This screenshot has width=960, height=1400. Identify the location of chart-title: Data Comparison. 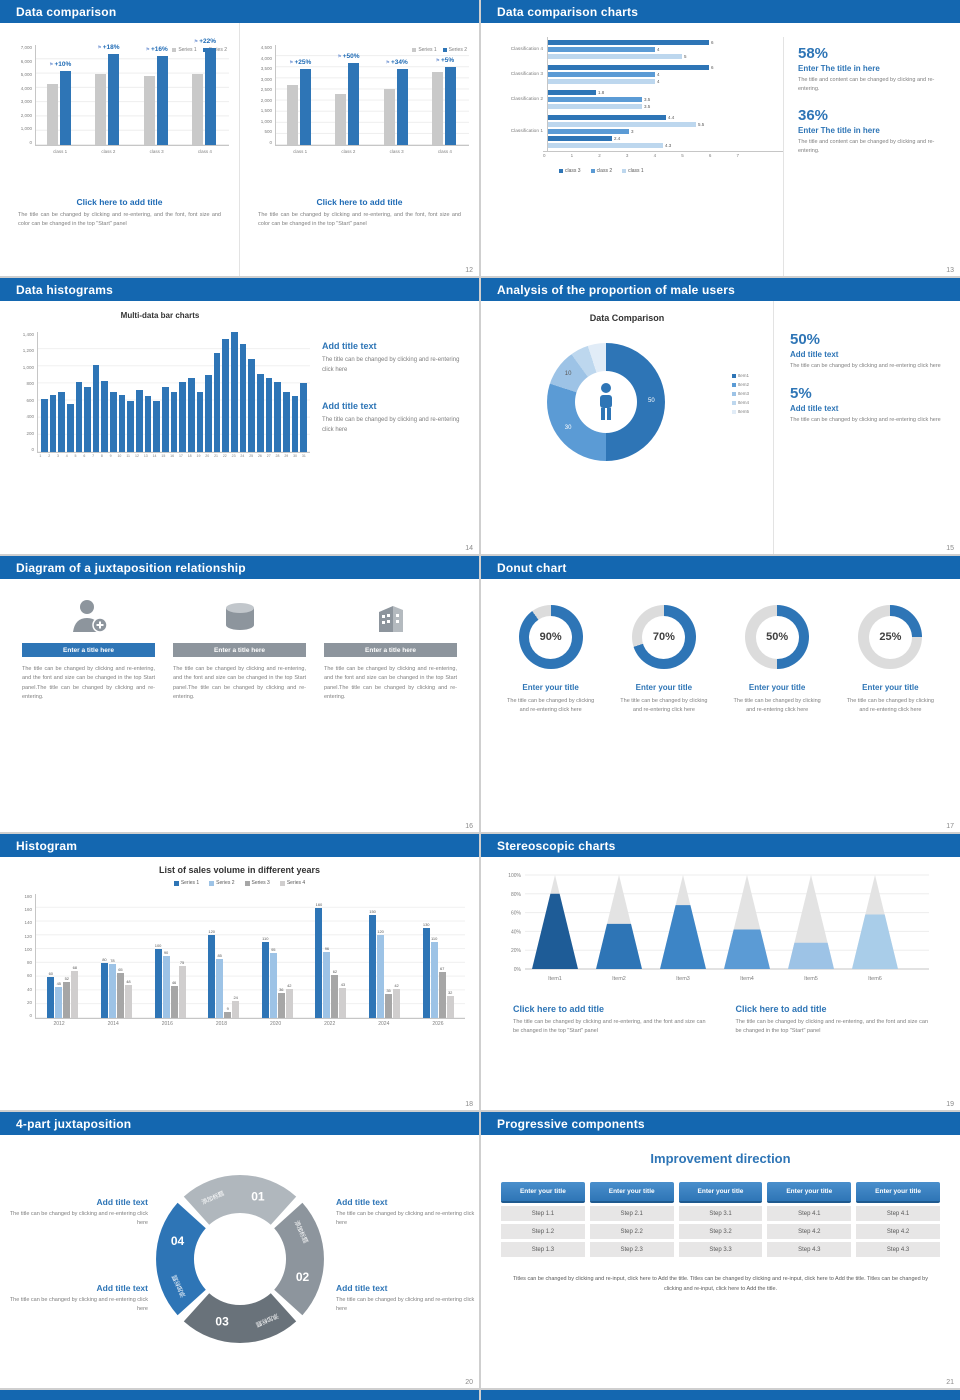
(627, 318).